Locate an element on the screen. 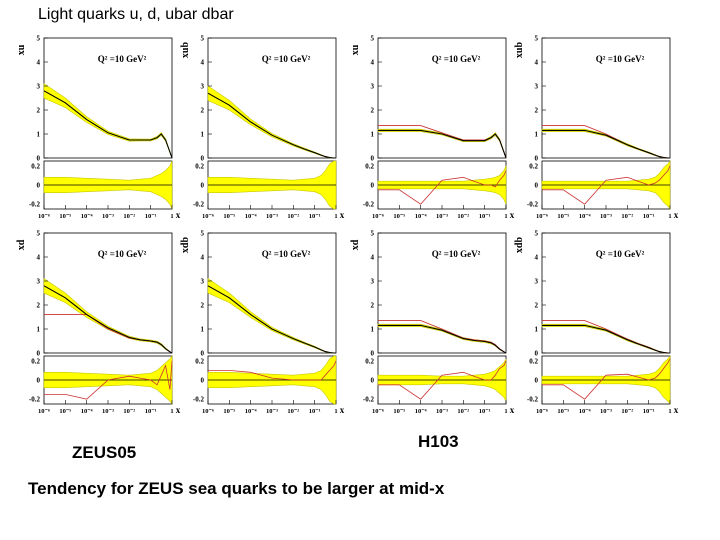 The width and height of the screenshot is (720, 540). y-axis-label: xub is located at coordinates (185, 50).